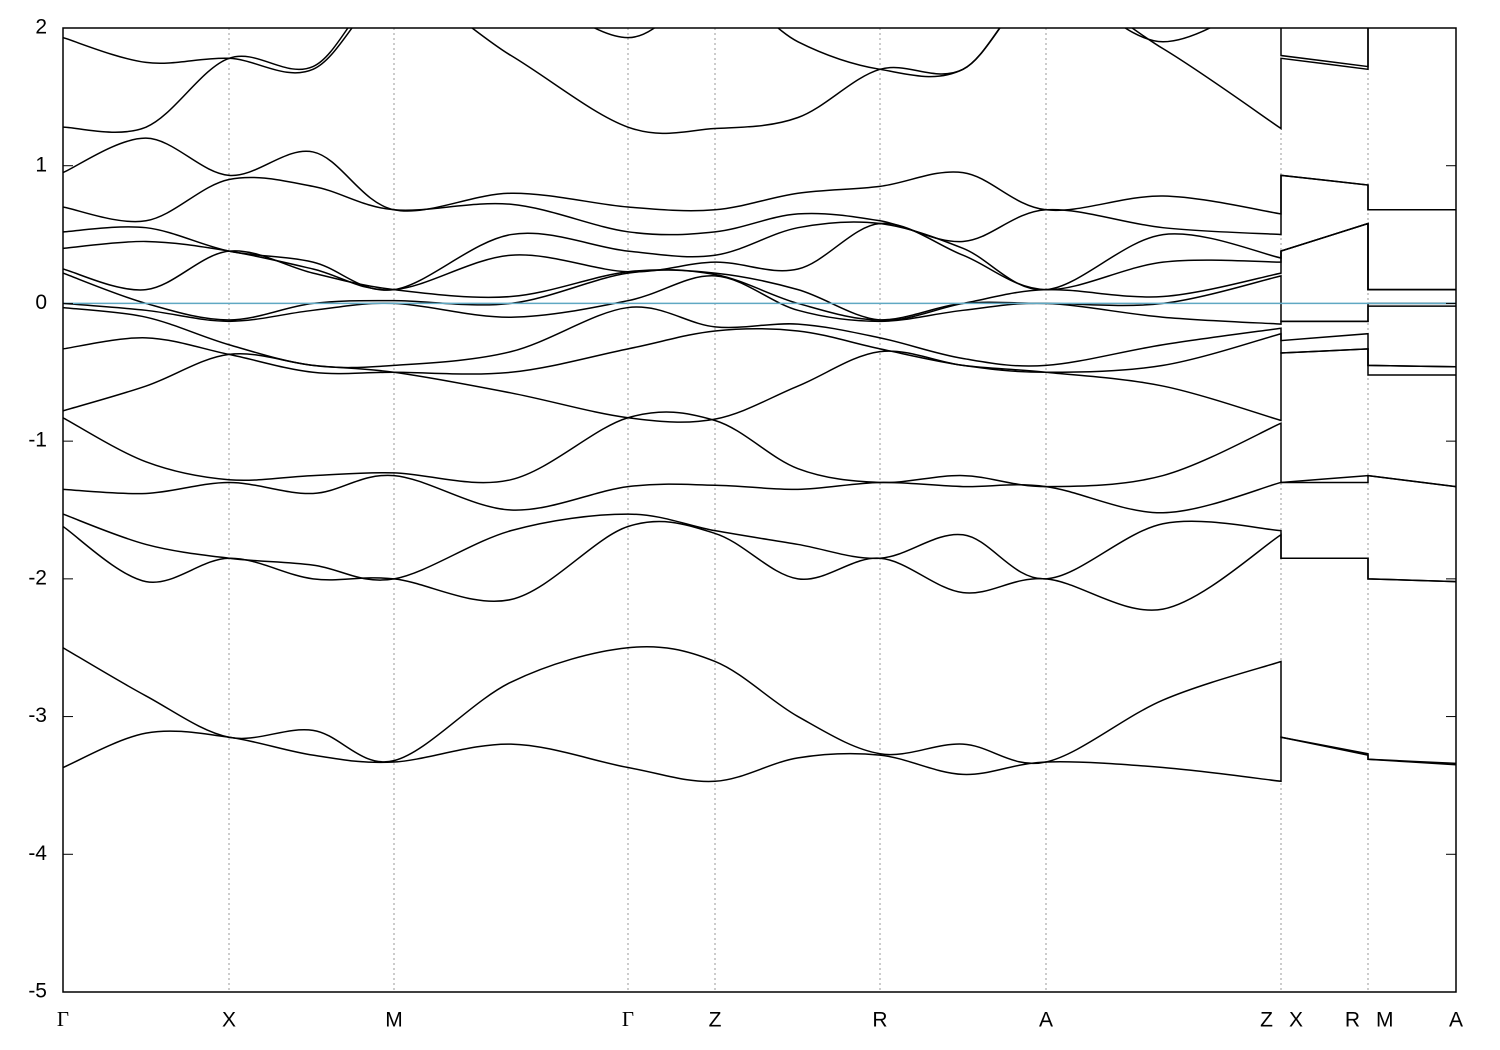  I want to click on y-tick-label: -5, so click(37, 991).